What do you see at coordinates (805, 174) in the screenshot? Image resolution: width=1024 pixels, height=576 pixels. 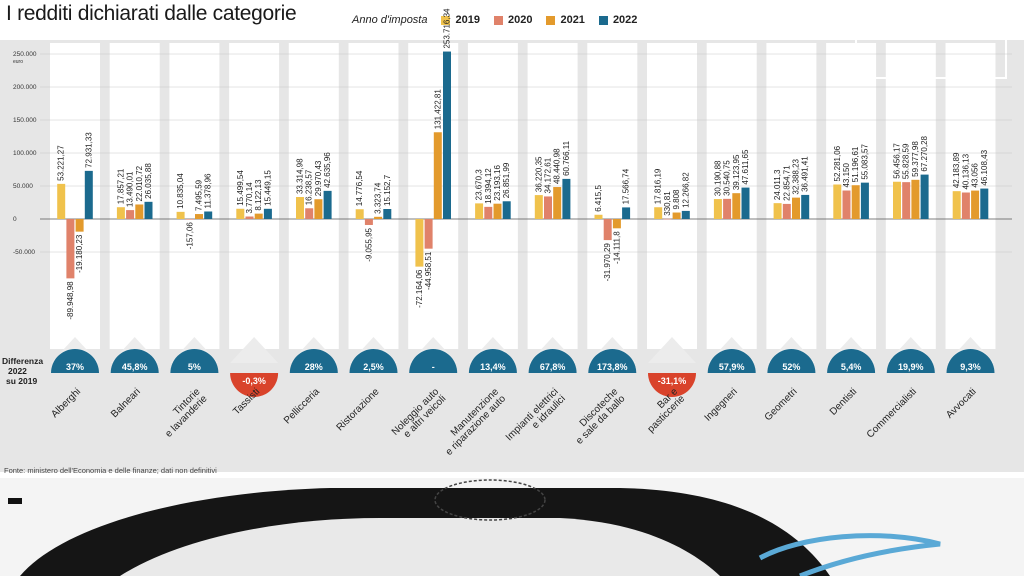 I see `bar-value-label: 36.491,41` at bounding box center [805, 174].